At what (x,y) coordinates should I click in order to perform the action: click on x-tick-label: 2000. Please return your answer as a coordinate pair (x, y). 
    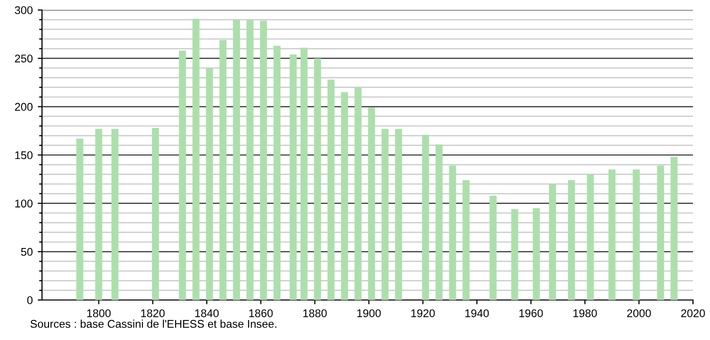
    Looking at the image, I should click on (639, 313).